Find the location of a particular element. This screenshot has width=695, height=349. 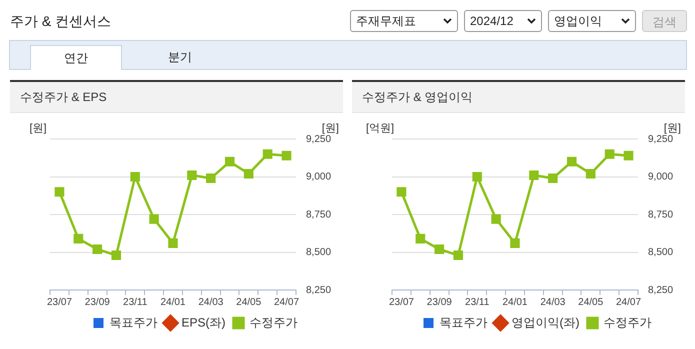

text: 검색 is located at coordinates (664, 21).